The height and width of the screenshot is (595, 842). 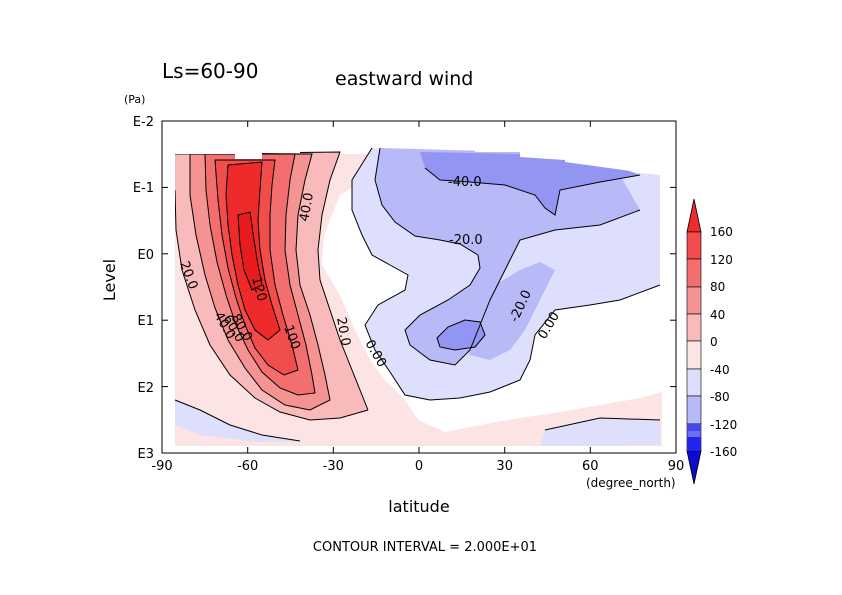 What do you see at coordinates (721, 260) in the screenshot?
I see `colorbar-label: 120` at bounding box center [721, 260].